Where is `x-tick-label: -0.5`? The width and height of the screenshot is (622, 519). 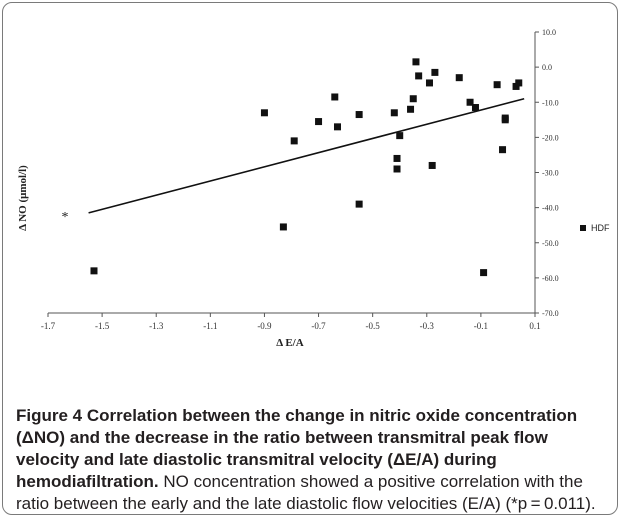 x-tick-label: -0.5 is located at coordinates (373, 326).